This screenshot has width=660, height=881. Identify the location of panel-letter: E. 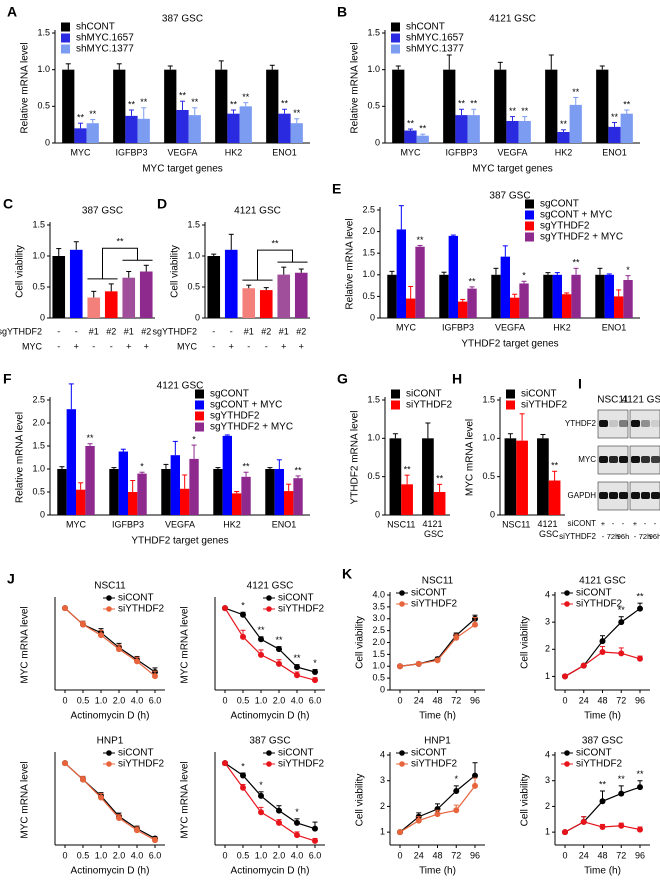
(336, 189).